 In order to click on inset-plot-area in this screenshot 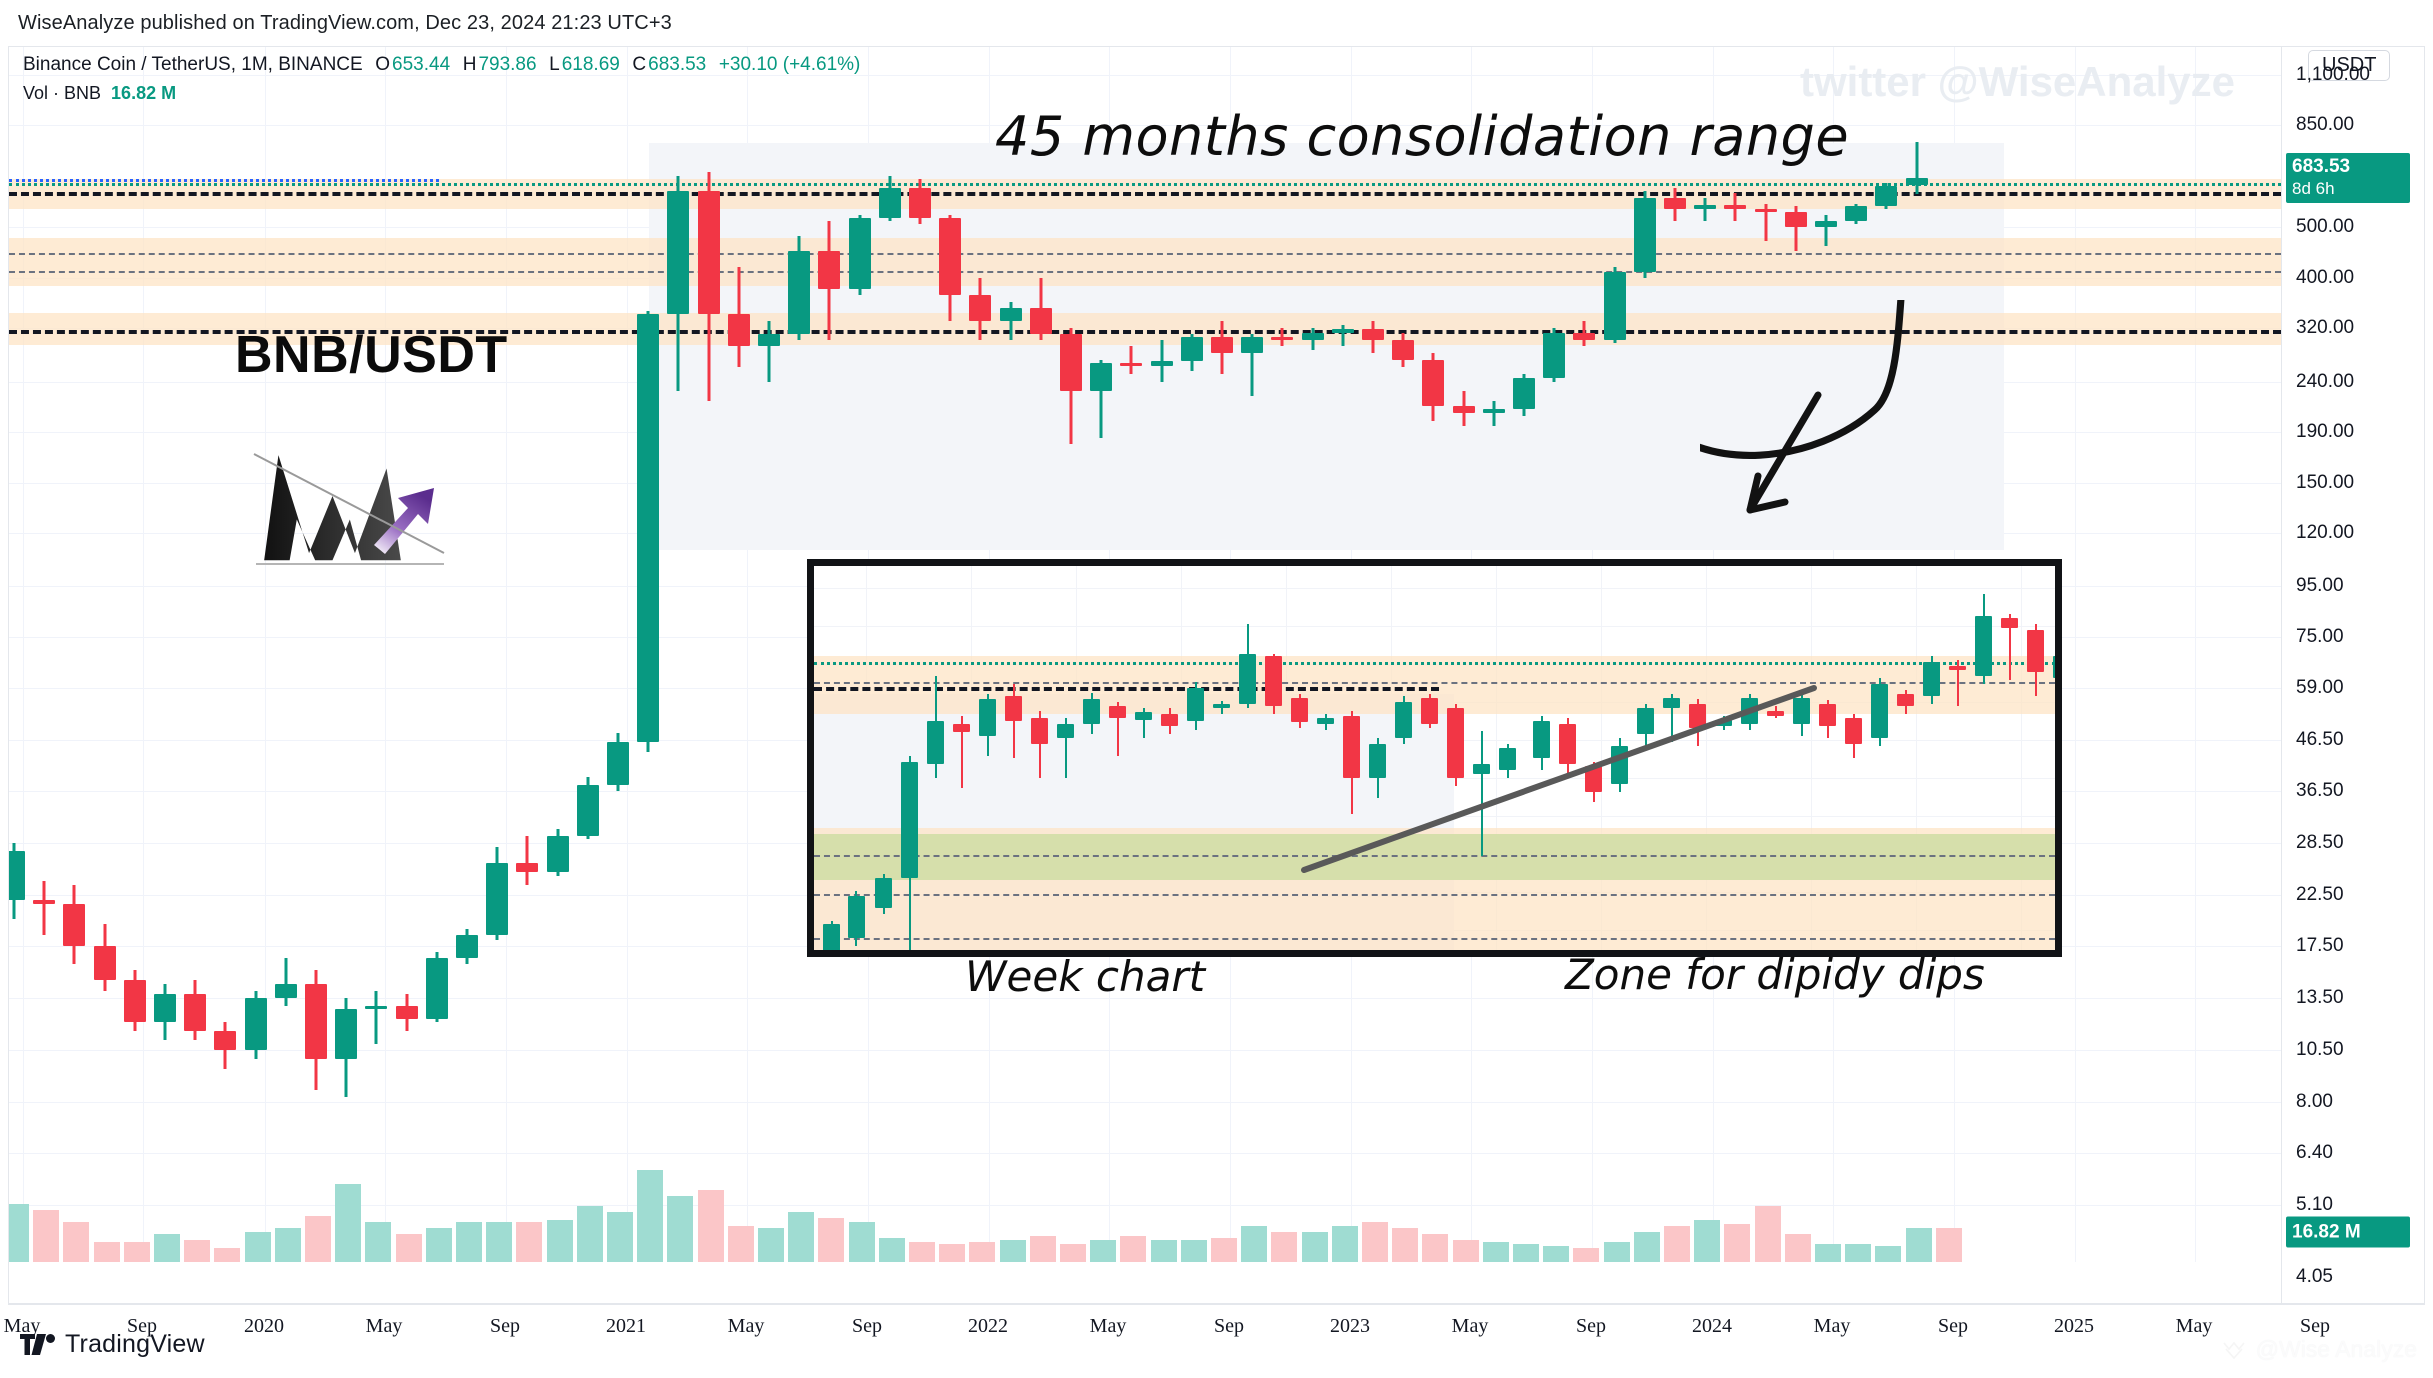, I will do `click(1434, 758)`.